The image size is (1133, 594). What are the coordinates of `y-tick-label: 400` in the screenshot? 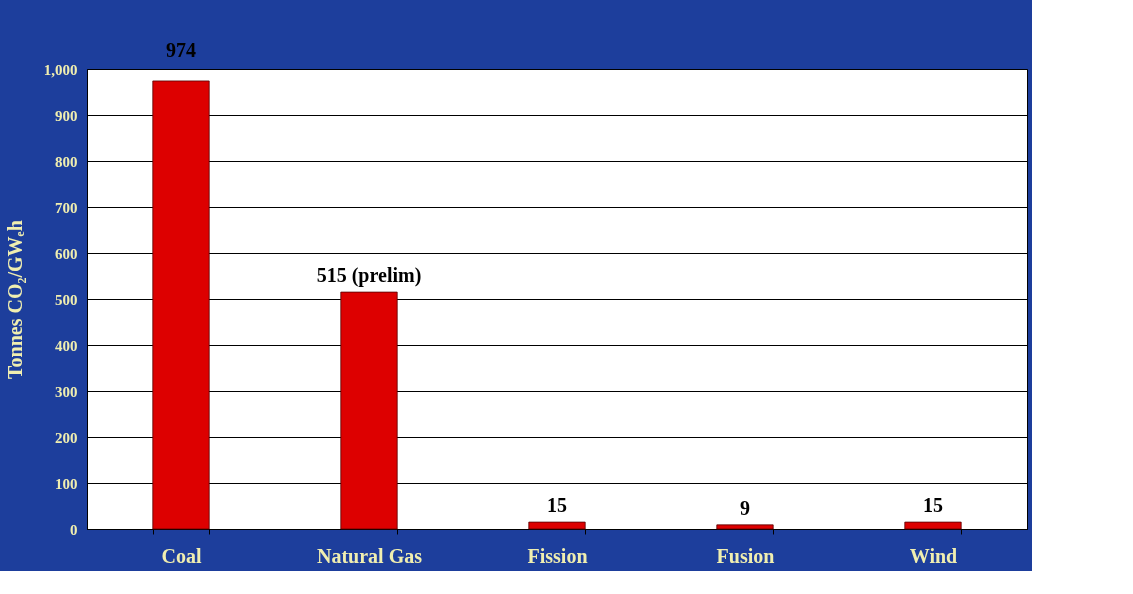 It's located at (66, 345).